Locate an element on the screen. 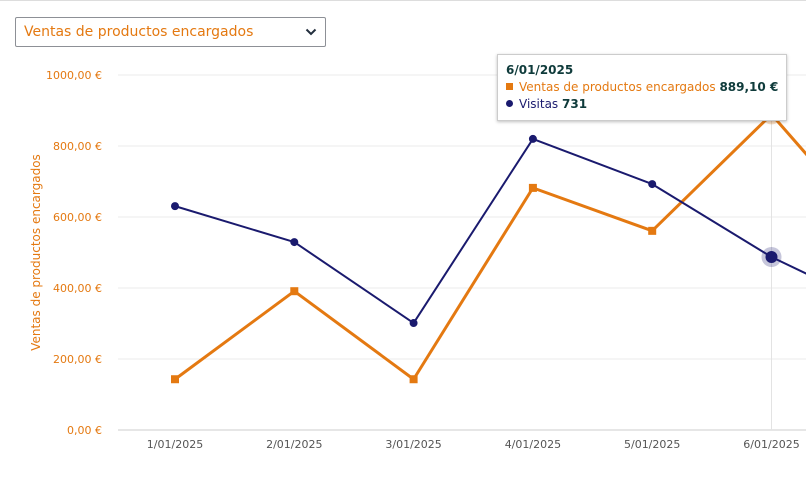 This screenshot has width=806, height=478. y-tick-label: 800,00 € is located at coordinates (77, 146).